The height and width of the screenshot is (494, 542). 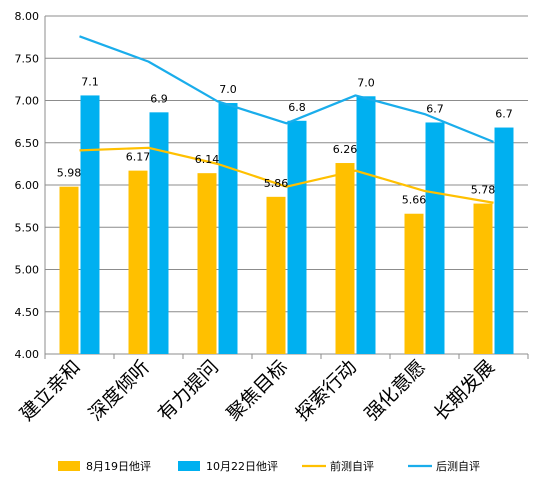 I want to click on x-category-label: 建立亲和, so click(x=50, y=390).